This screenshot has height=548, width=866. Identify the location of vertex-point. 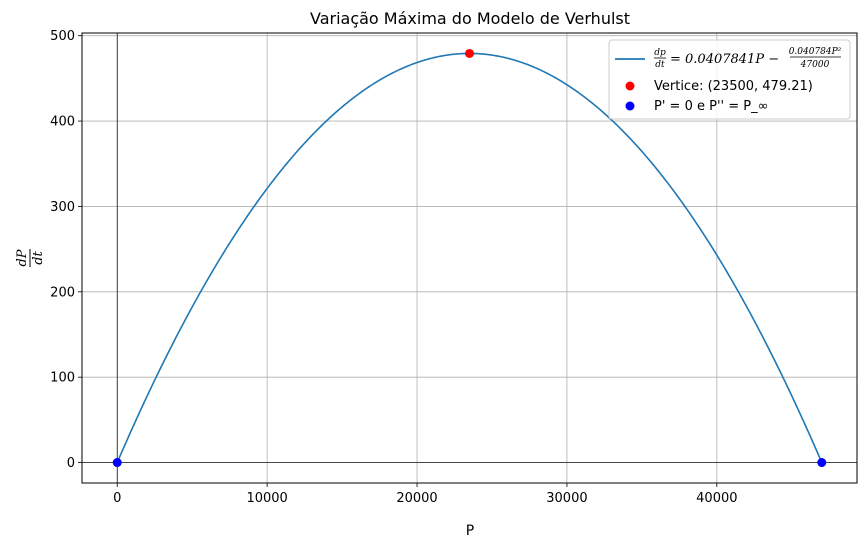
(469, 53).